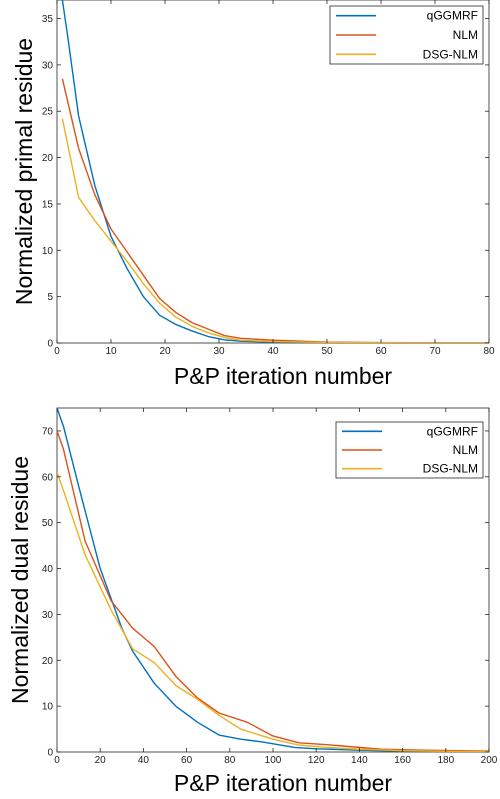 The height and width of the screenshot is (799, 500). I want to click on y-axis-title: Normalized primal residue, so click(24, 171).